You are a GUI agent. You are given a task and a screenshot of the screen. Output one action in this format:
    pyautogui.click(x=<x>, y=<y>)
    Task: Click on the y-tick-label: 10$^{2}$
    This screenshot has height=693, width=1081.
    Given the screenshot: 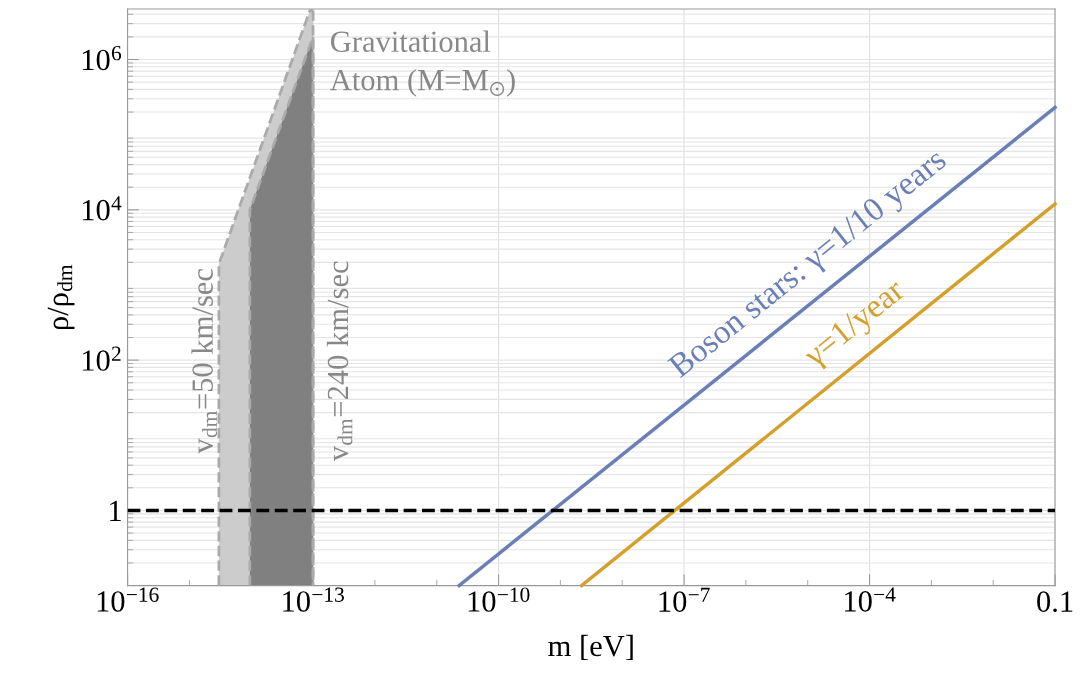 What is the action you would take?
    pyautogui.click(x=101, y=358)
    